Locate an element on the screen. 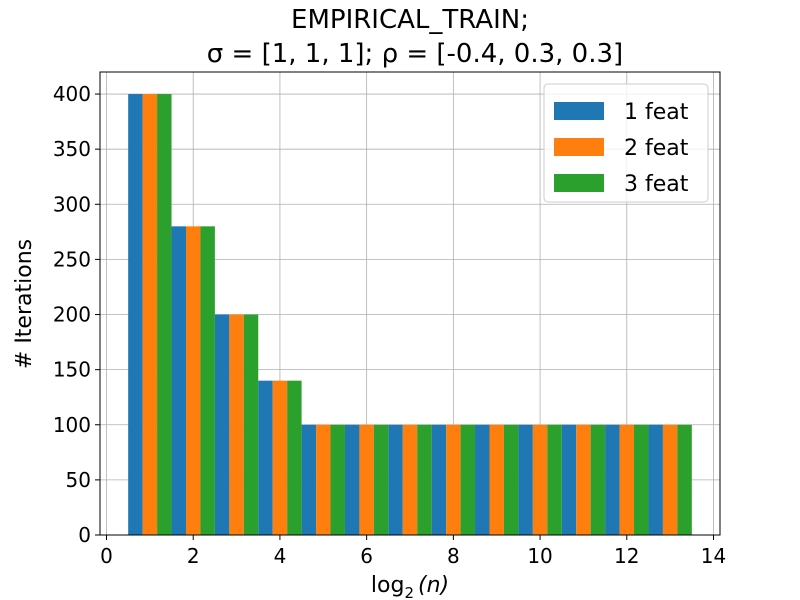  y-tick-label: 150 is located at coordinates (72, 370).